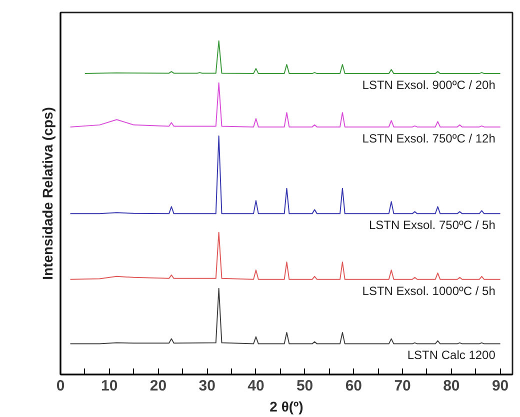 The height and width of the screenshot is (417, 520). I want to click on x-tick-label: 10, so click(109, 386).